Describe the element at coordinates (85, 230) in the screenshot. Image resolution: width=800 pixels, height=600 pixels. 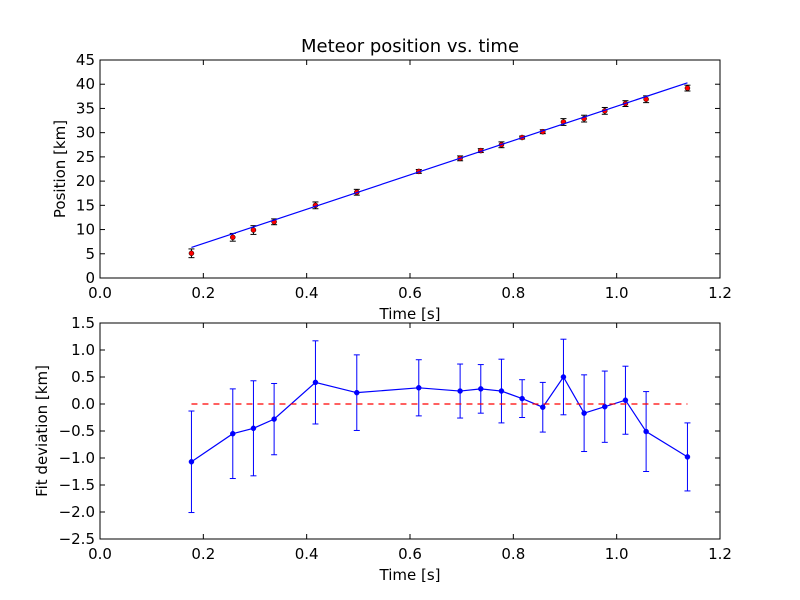
I see `position-y-tick-label: 10` at that location.